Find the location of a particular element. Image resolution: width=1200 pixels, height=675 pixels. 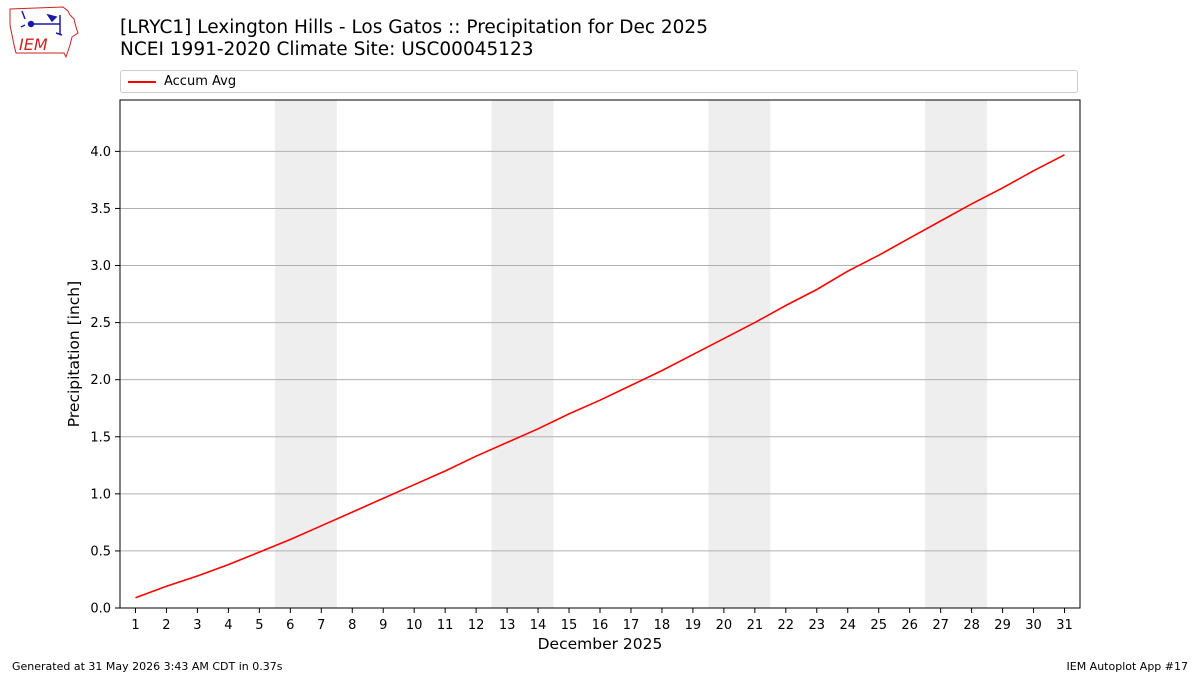

x-tick-label-6: 6 is located at coordinates (290, 625).